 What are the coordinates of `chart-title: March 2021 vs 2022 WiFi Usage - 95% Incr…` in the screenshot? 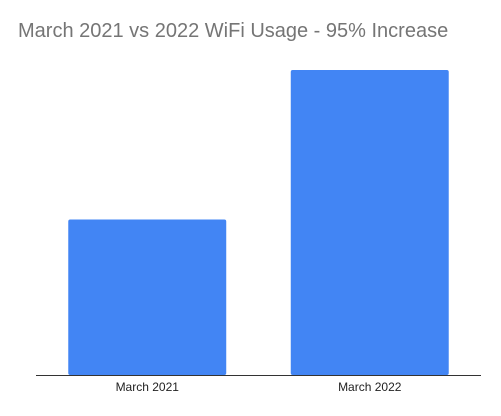 It's located at (233, 31).